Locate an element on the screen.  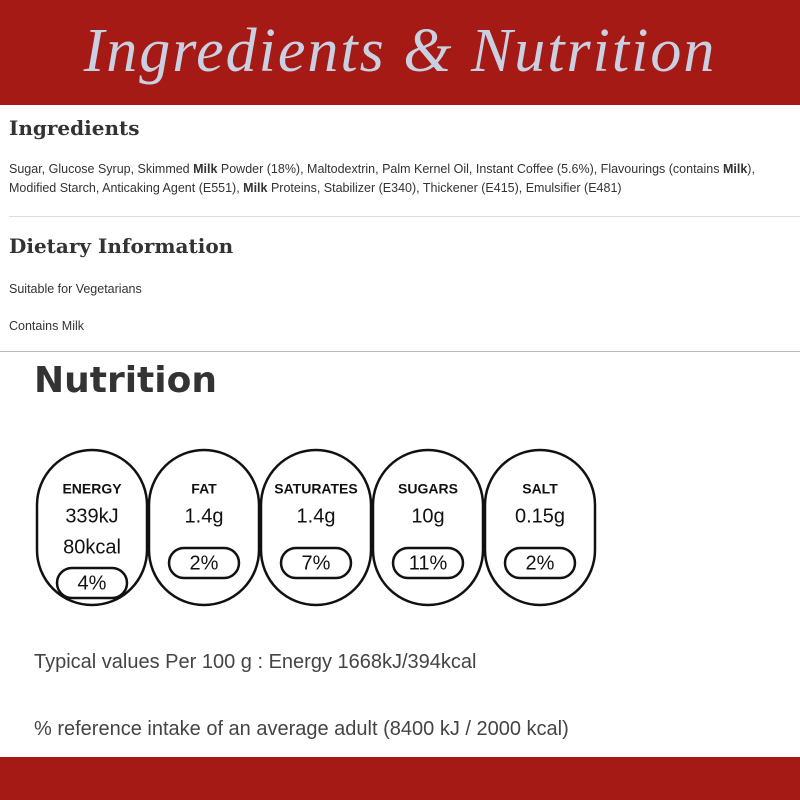
badge-amount: 80kcal is located at coordinates (92, 547).